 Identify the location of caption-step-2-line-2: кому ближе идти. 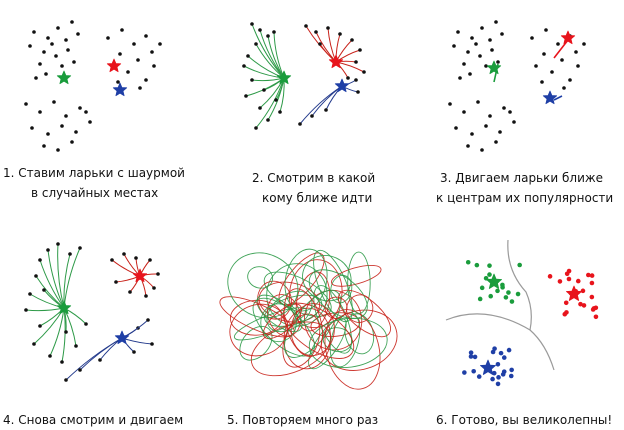
(317, 198).